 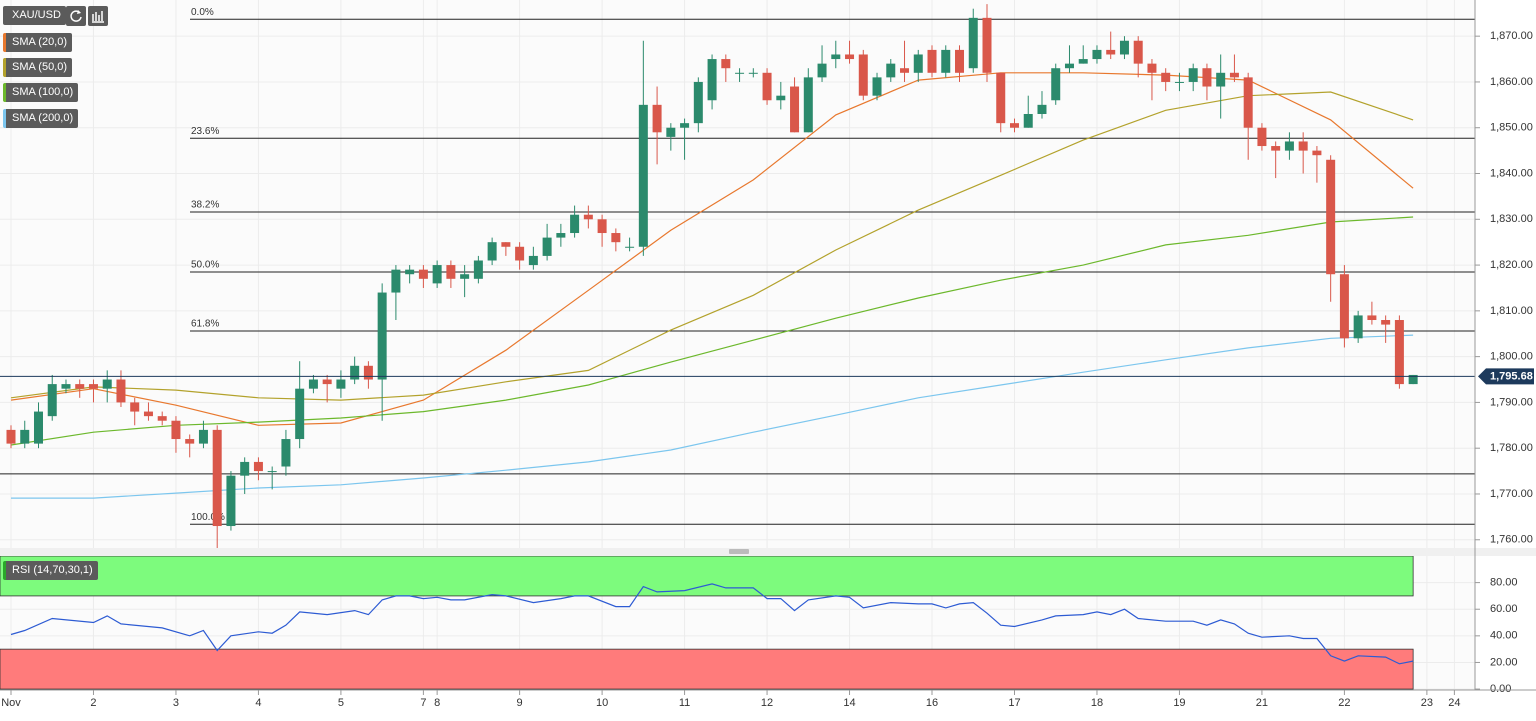 I want to click on y-tick-label: 0.00, so click(x=1500, y=689).